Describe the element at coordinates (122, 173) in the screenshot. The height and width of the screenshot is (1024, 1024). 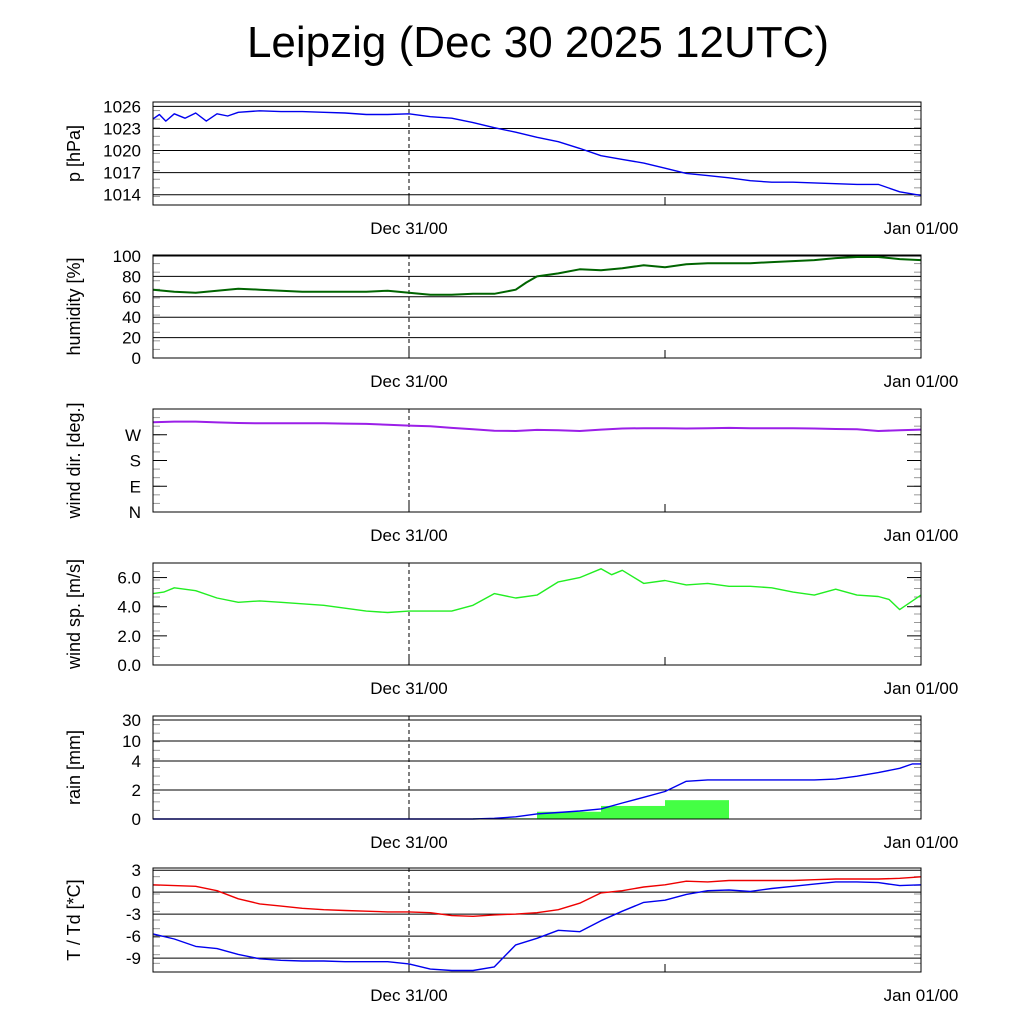
I see `y-tick-label: 1017` at that location.